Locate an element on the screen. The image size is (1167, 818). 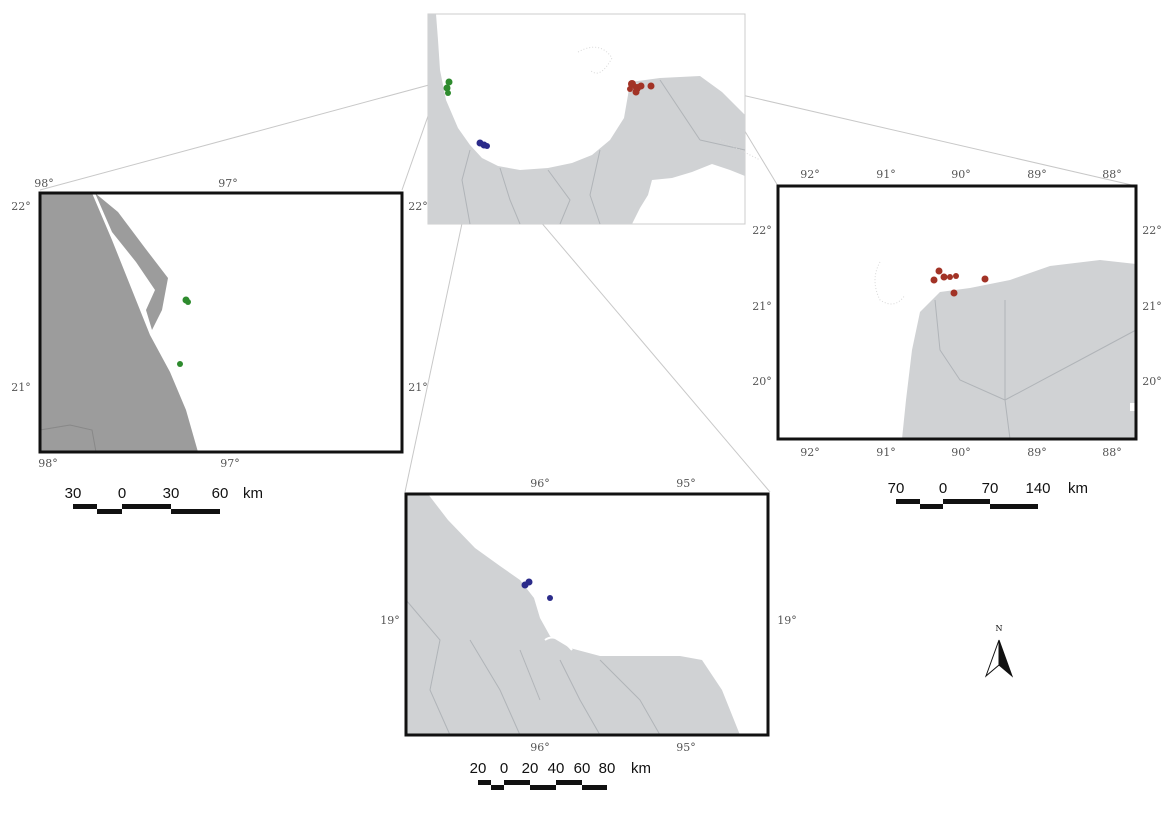
inset-east-land is located at coordinates (1019, 349).